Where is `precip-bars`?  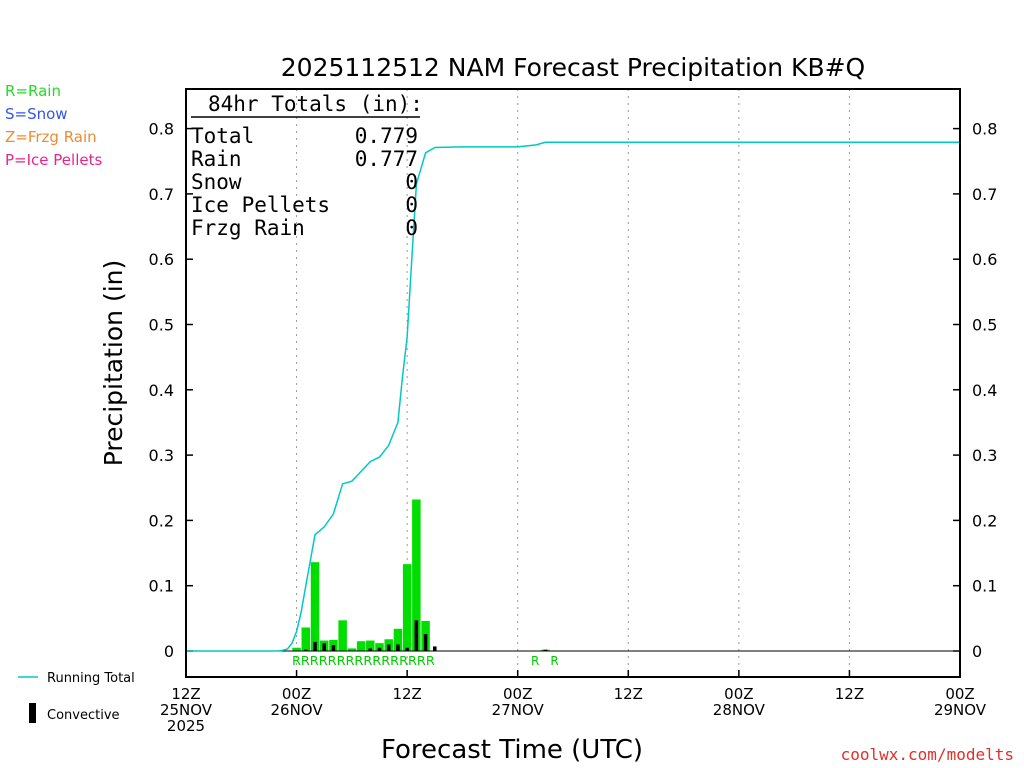
precip-bars is located at coordinates (421, 575).